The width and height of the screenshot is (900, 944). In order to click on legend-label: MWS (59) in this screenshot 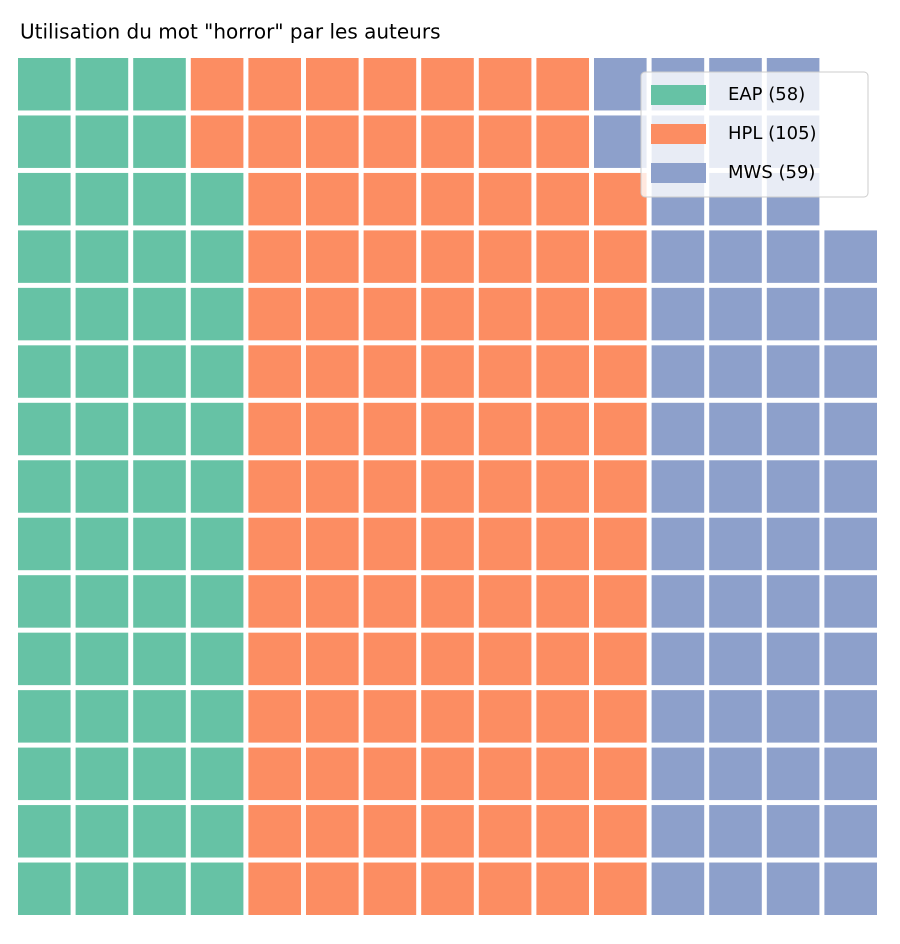, I will do `click(771, 172)`.